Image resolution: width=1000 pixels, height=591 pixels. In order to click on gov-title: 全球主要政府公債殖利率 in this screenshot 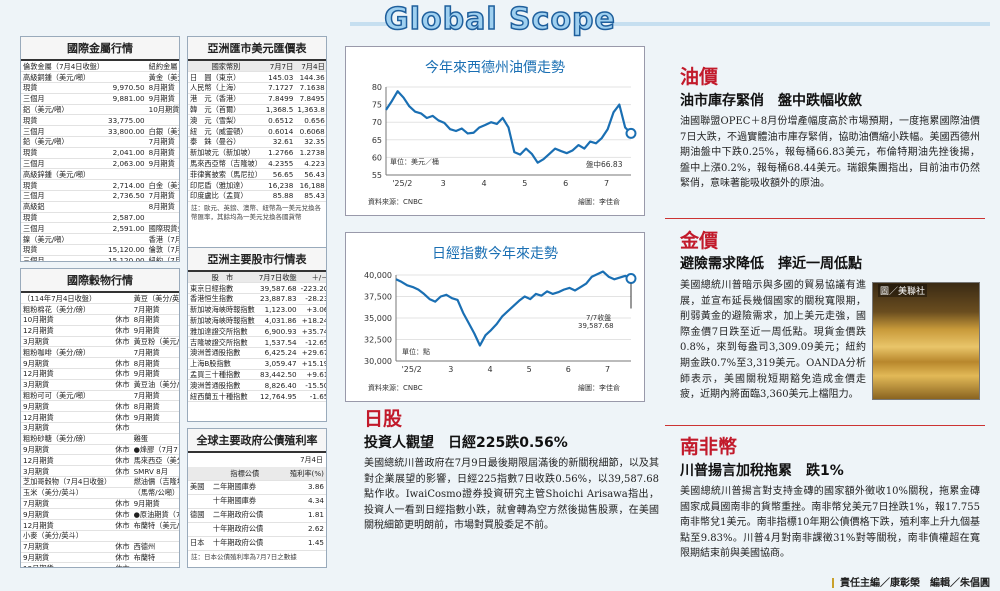, I will do `click(257, 441)`.